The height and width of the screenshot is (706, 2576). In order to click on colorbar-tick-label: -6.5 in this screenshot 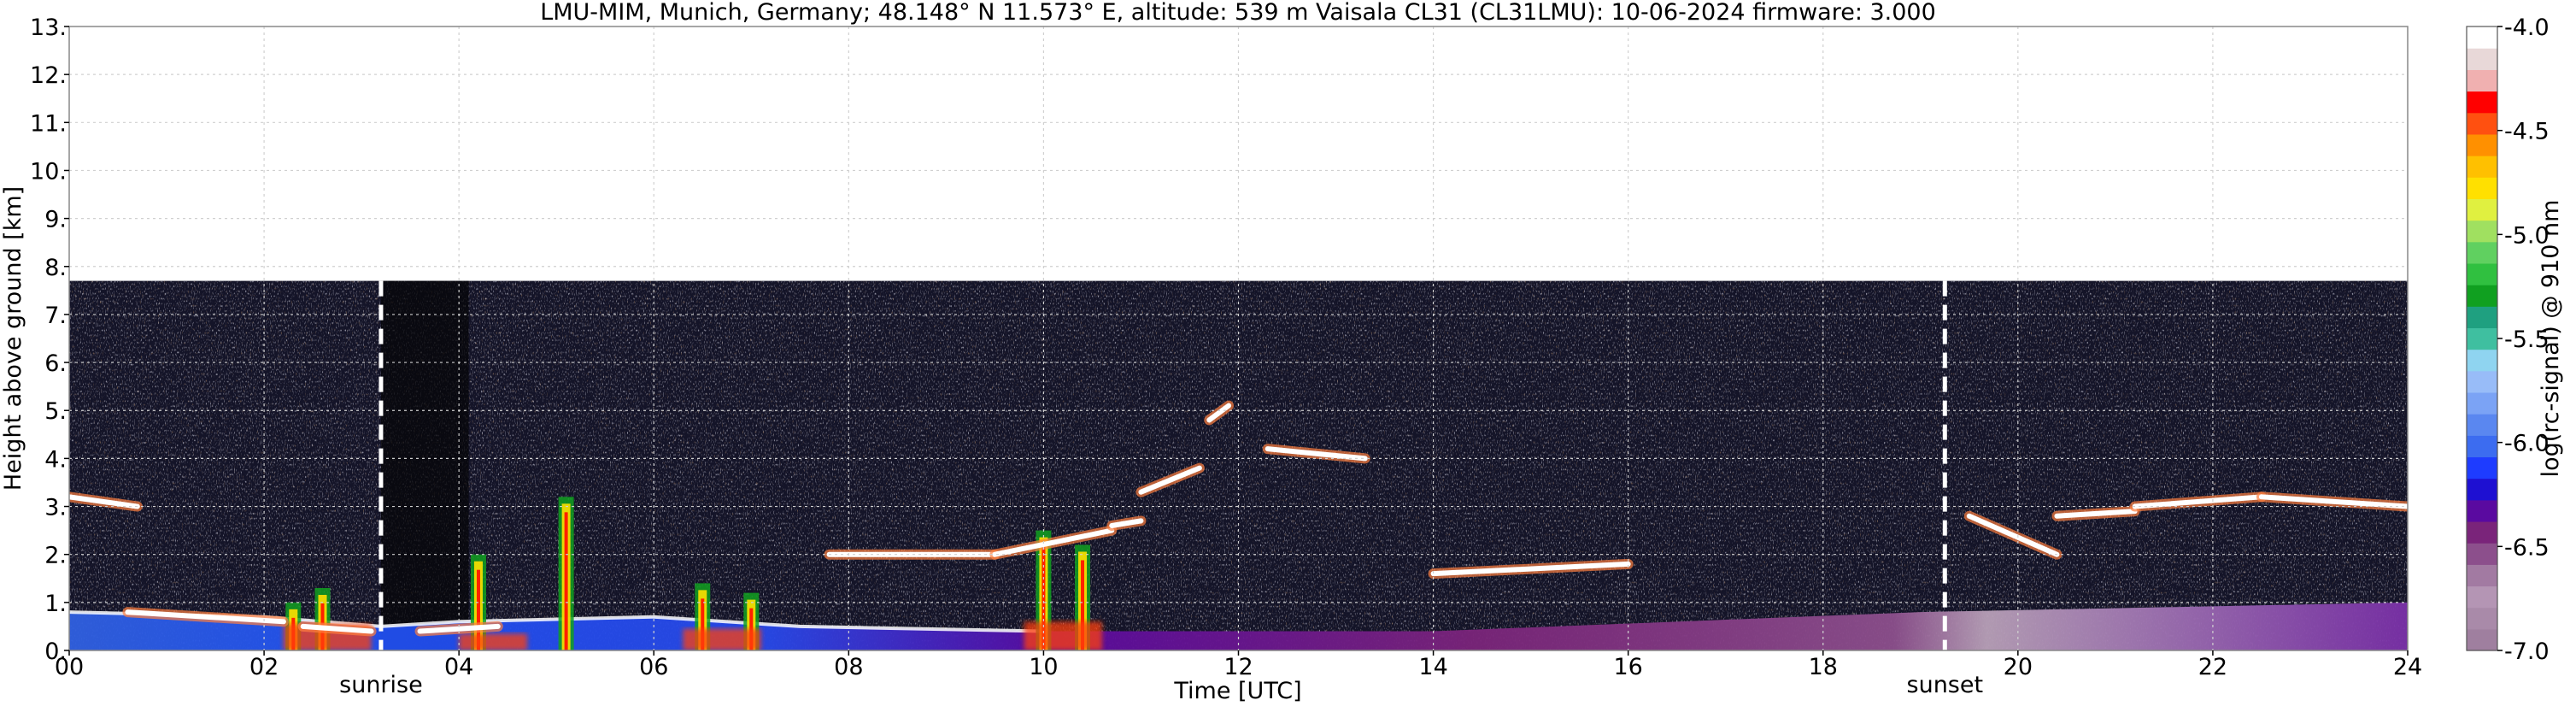, I will do `click(2527, 547)`.